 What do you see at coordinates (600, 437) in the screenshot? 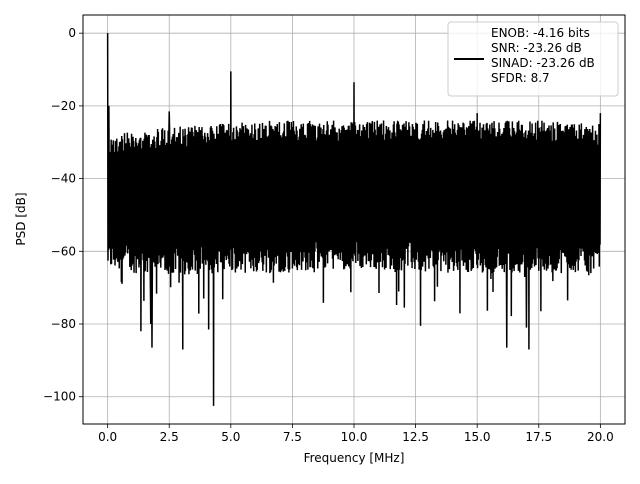
I see `x-tick-label: 20.0` at bounding box center [600, 437].